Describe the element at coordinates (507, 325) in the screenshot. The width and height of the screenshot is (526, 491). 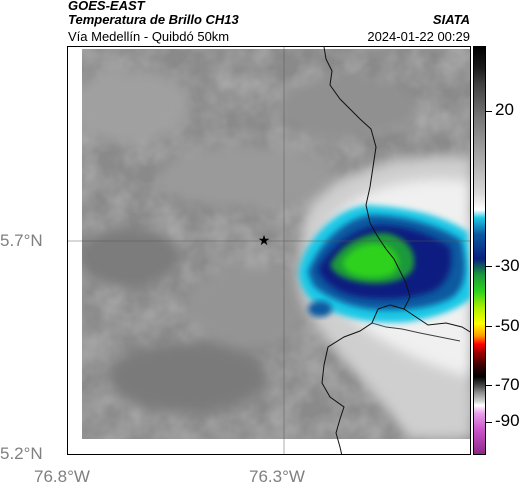
I see `colorbar-label: -50` at that location.